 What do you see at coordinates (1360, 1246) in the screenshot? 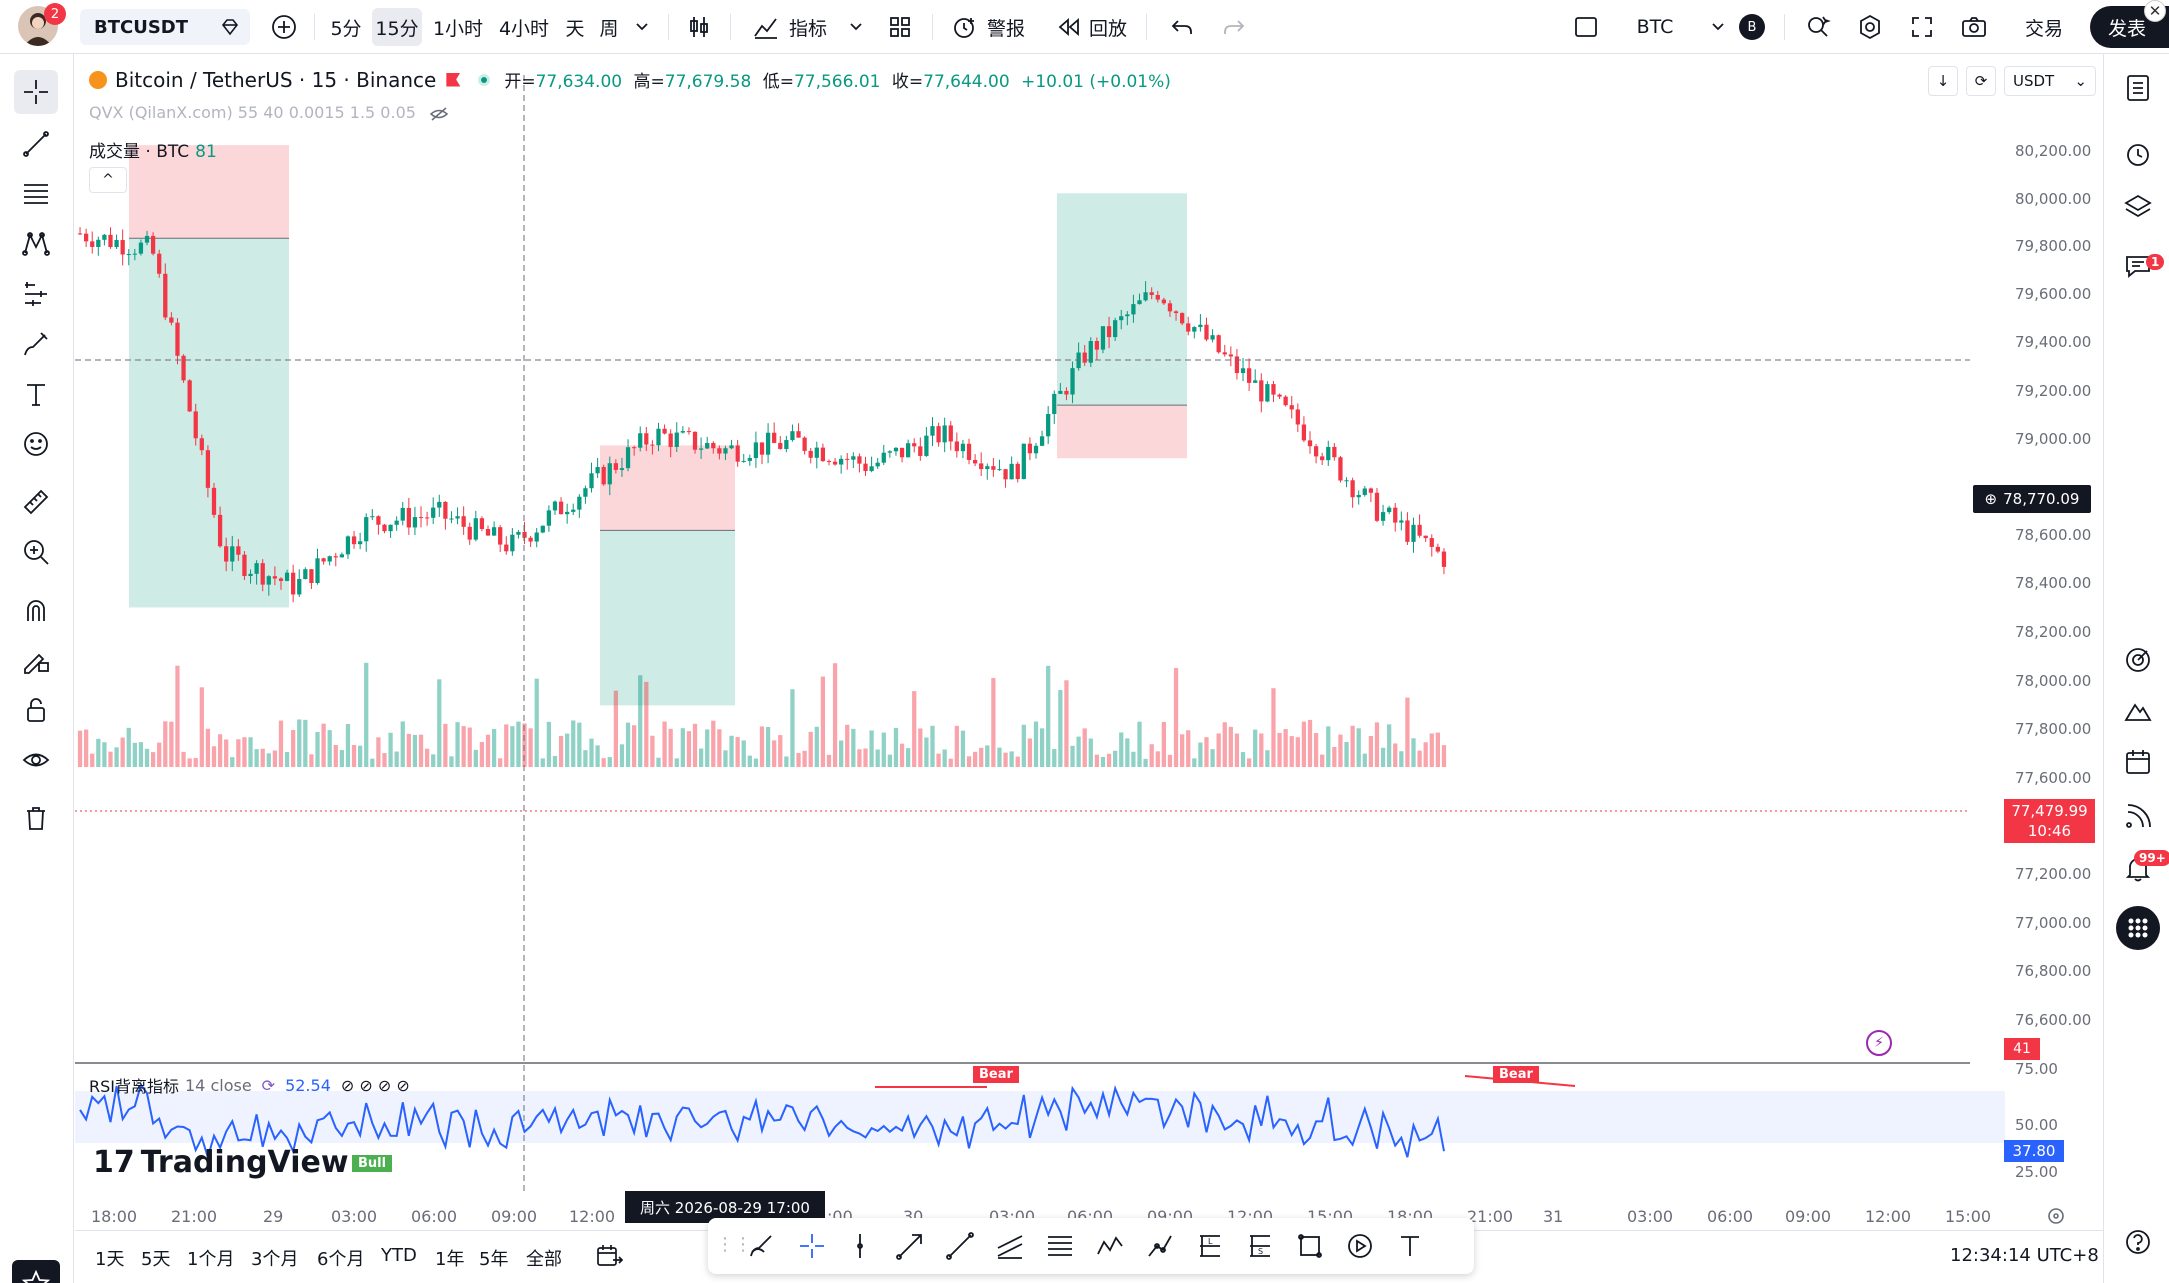
I see `play-icon` at bounding box center [1360, 1246].